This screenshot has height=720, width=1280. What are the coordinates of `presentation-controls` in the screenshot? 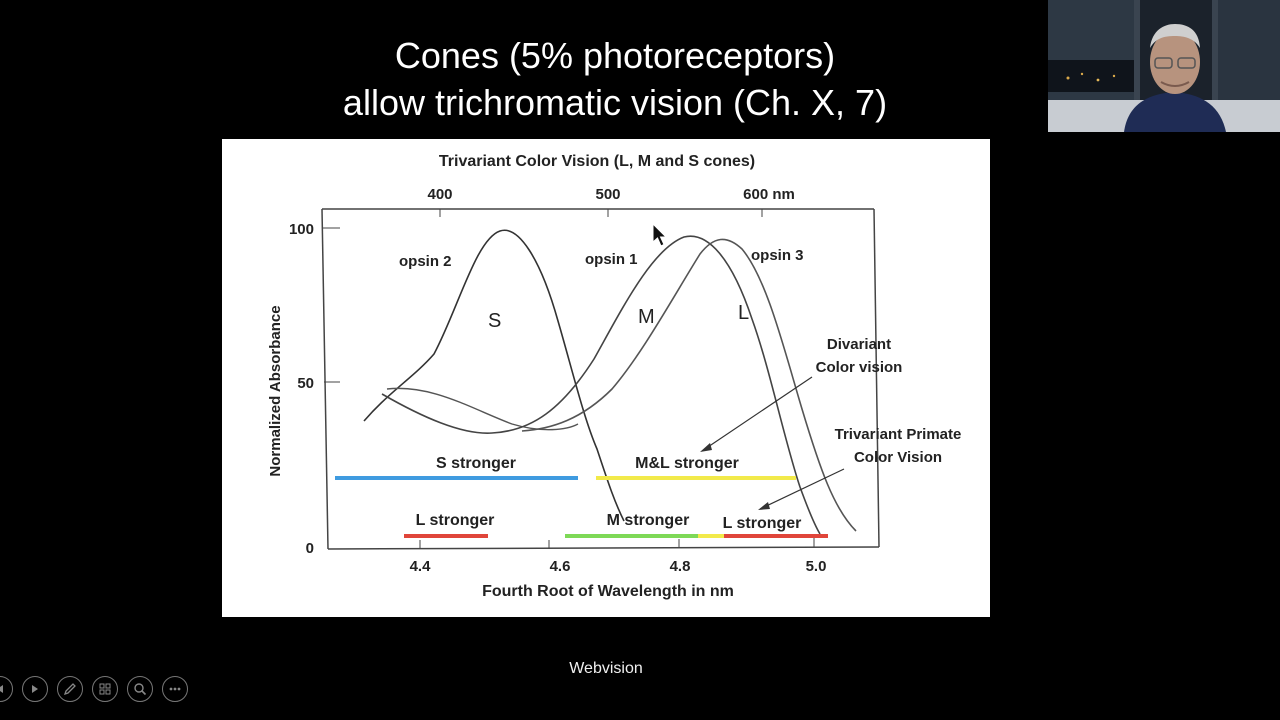 It's located at (94, 690).